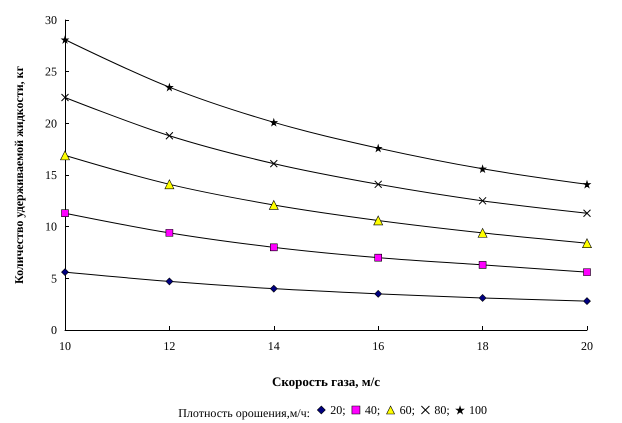  I want to click on y-tick-label: 20, so click(51, 123).